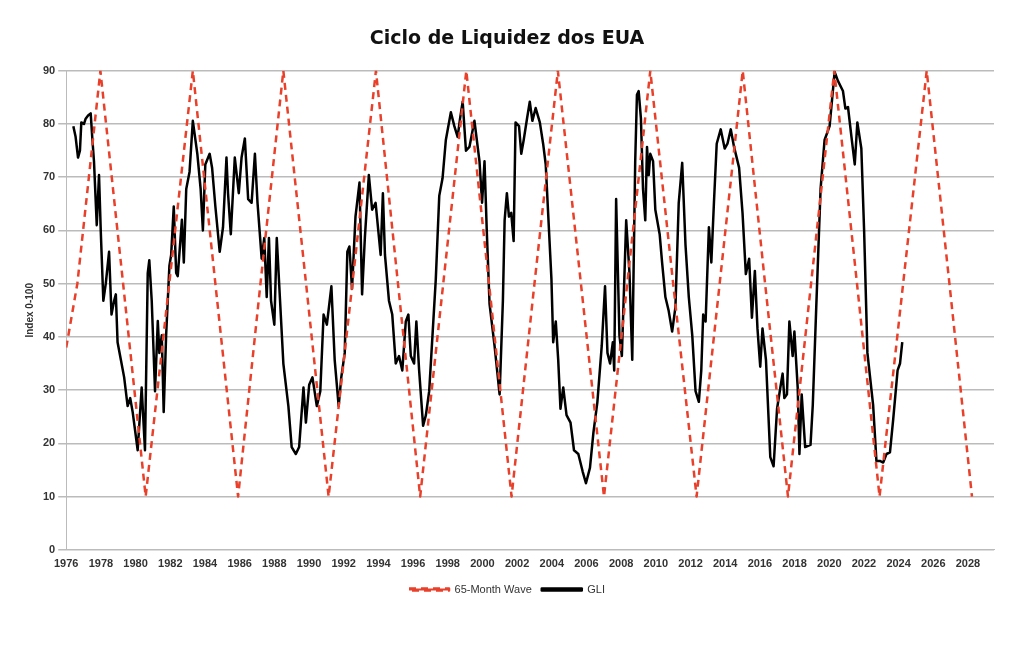  I want to click on x-tick-label: 1990, so click(309, 563).